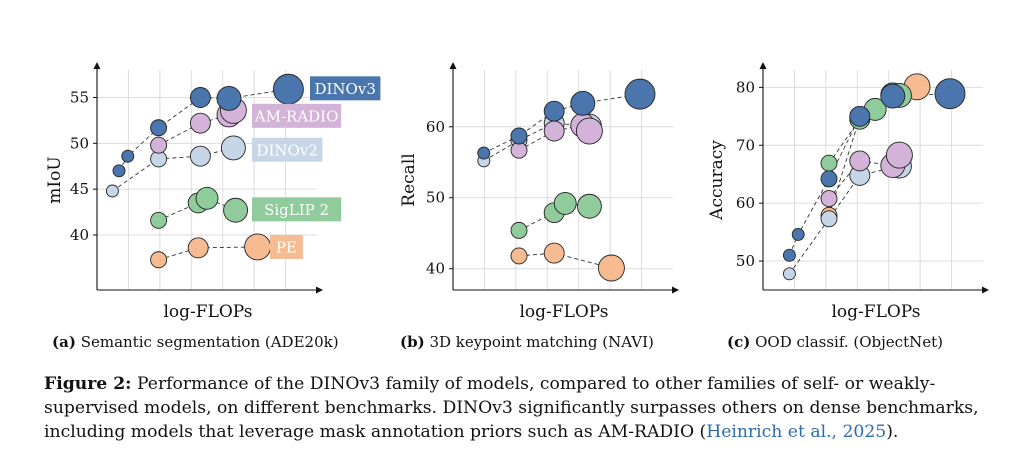 The width and height of the screenshot is (1024, 466). I want to click on caption-c: (c) OOD classif. (ObjectNet), so click(835, 342).